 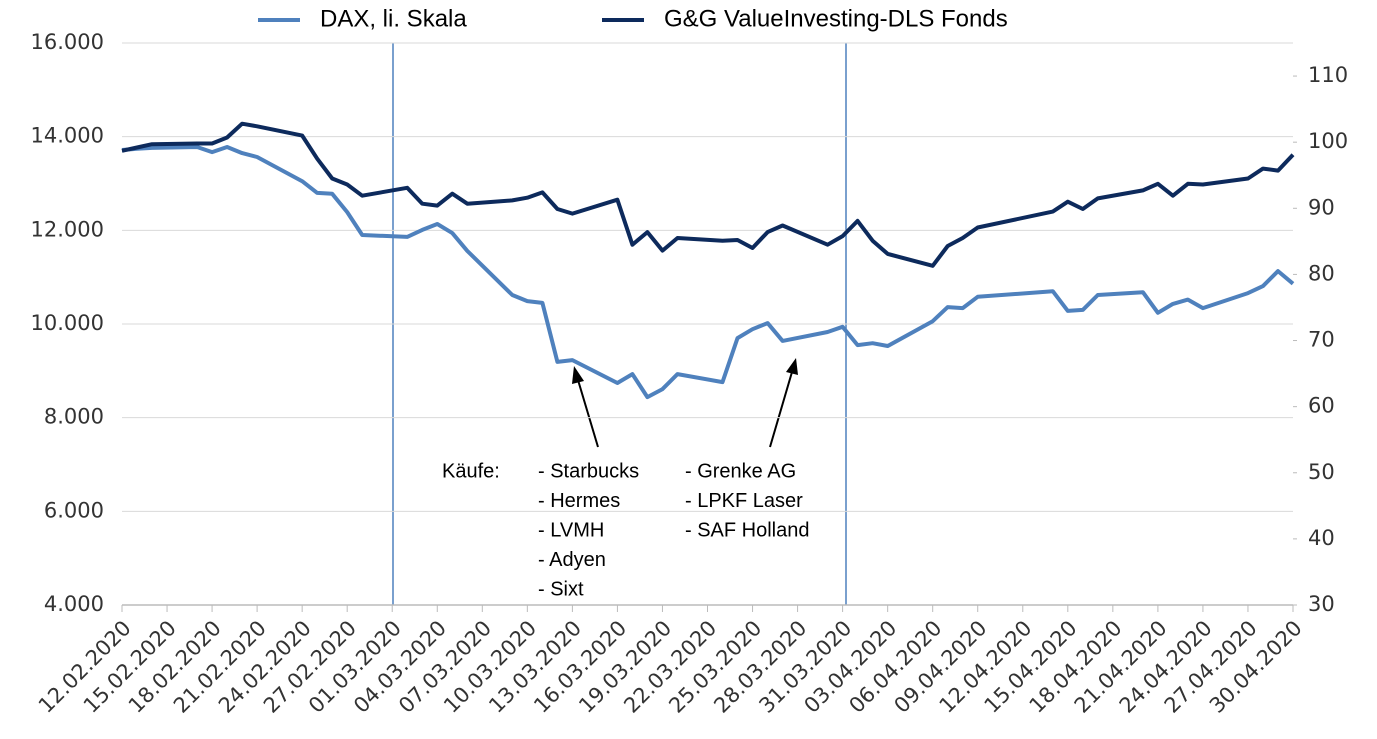 What do you see at coordinates (1321, 207) in the screenshot?
I see `y2-tick-label: 90` at bounding box center [1321, 207].